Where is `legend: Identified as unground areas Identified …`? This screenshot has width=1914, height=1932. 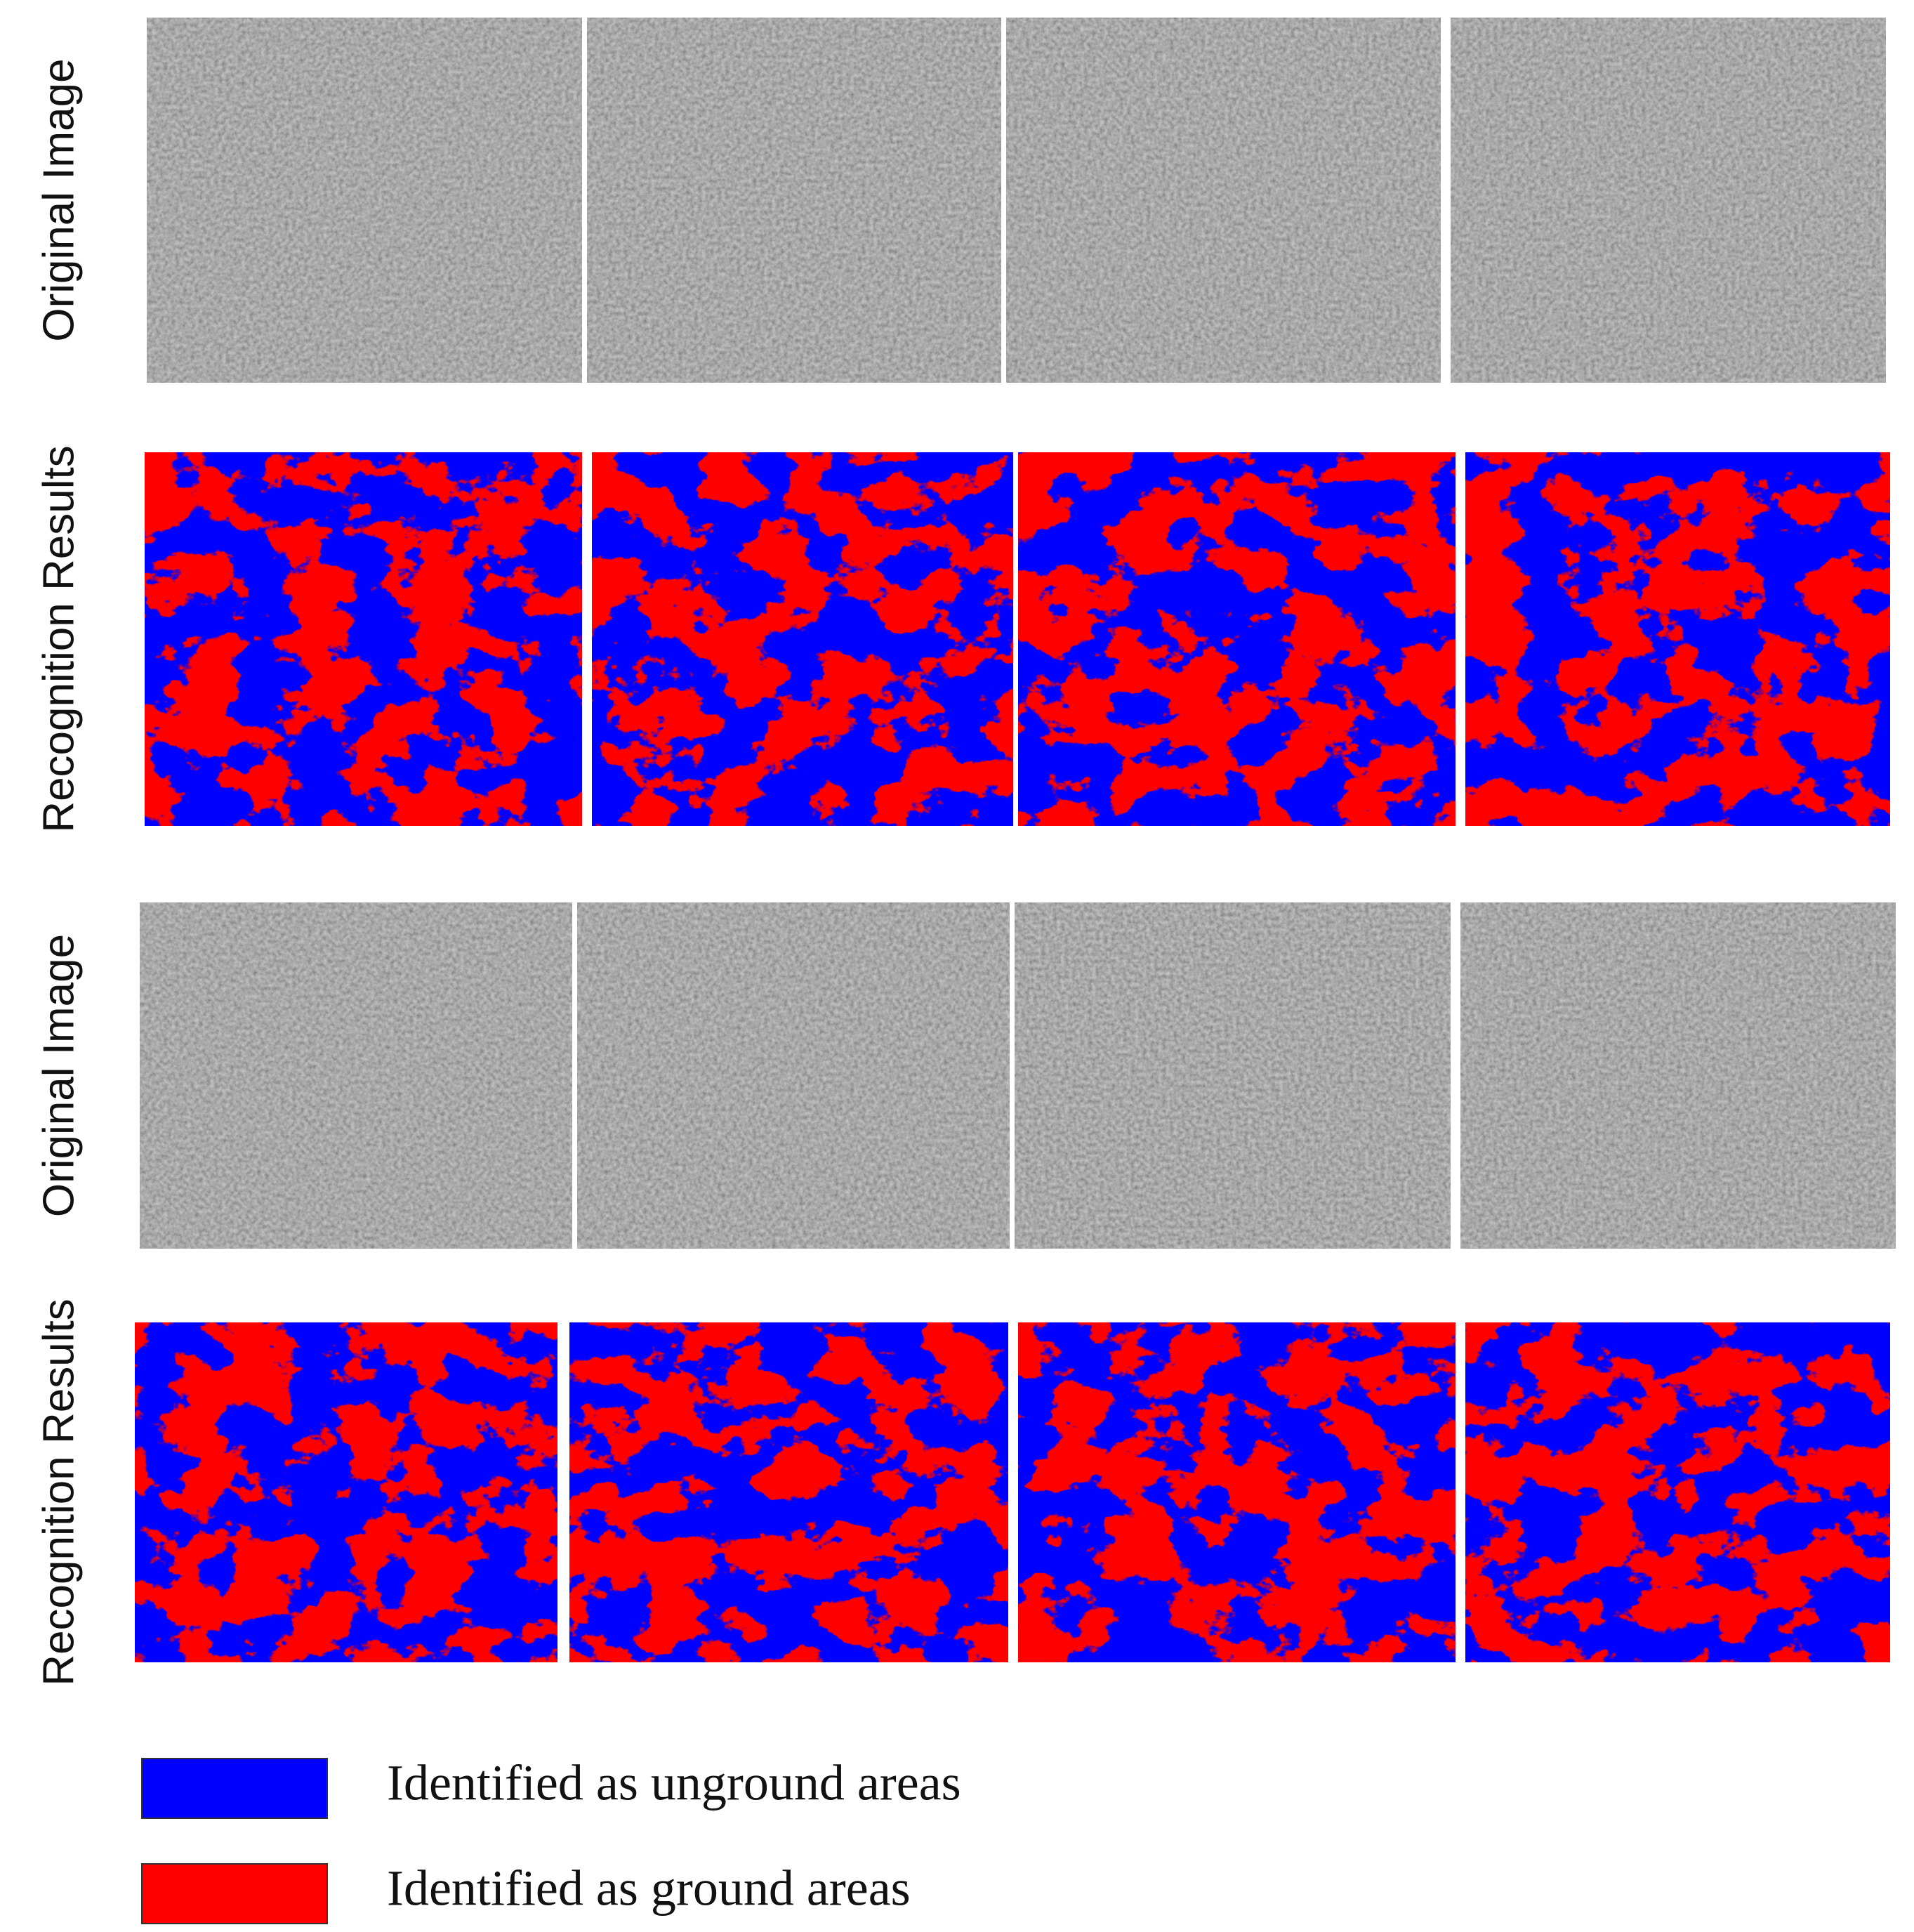 legend: Identified as unground areas Identified … is located at coordinates (551, 1839).